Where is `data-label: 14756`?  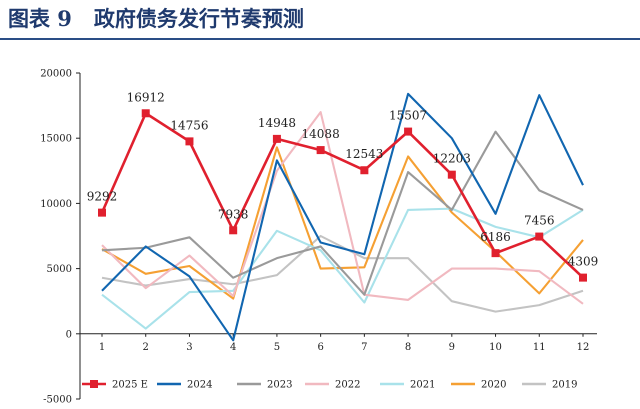
data-label: 14756 is located at coordinates (189, 125).